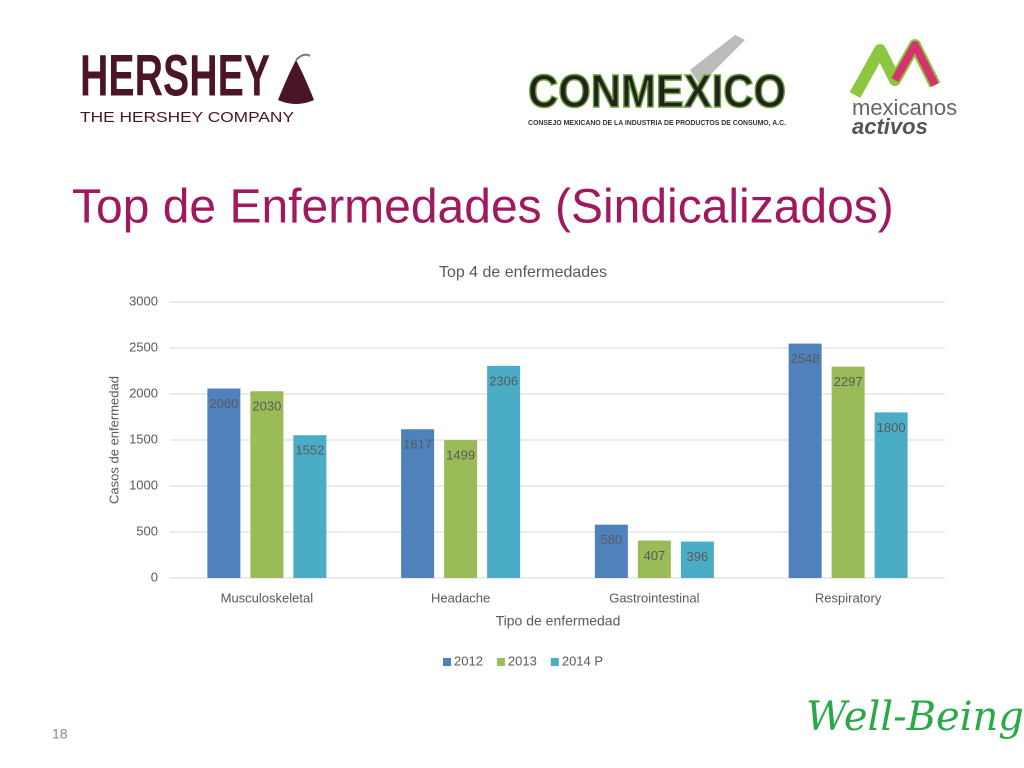 The height and width of the screenshot is (768, 1024). Describe the element at coordinates (223, 403) in the screenshot. I see `data-label: 2060` at that location.